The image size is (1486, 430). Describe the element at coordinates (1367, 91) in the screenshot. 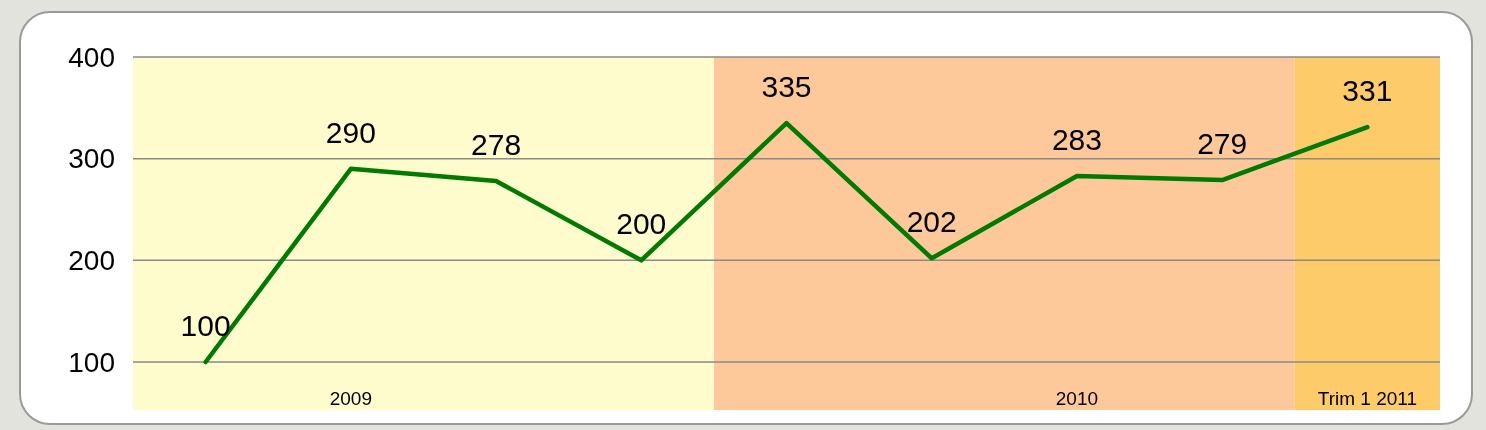

I see `data-label: 331` at that location.